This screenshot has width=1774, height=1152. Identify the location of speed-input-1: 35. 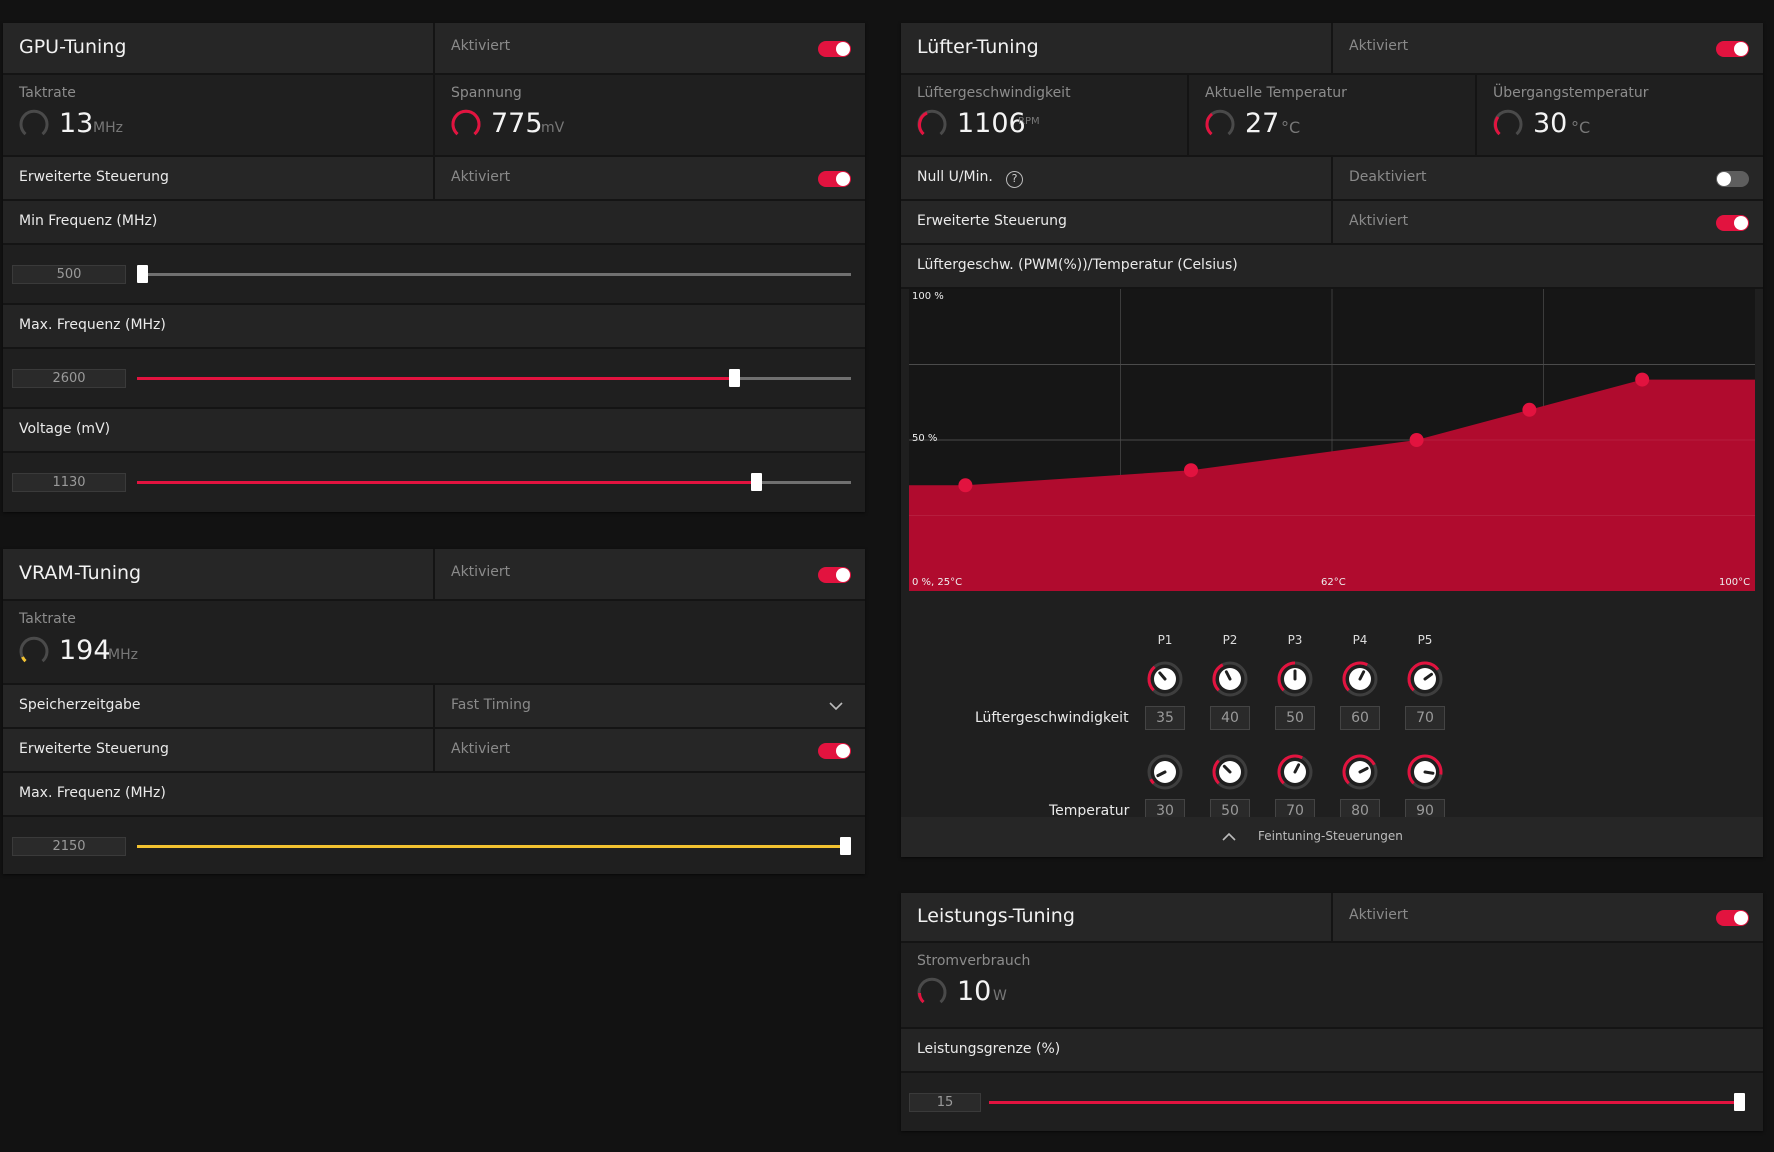
(1165, 718).